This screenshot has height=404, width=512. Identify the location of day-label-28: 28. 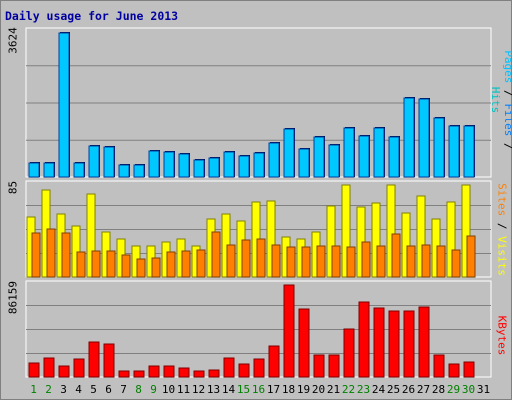
(438, 389).